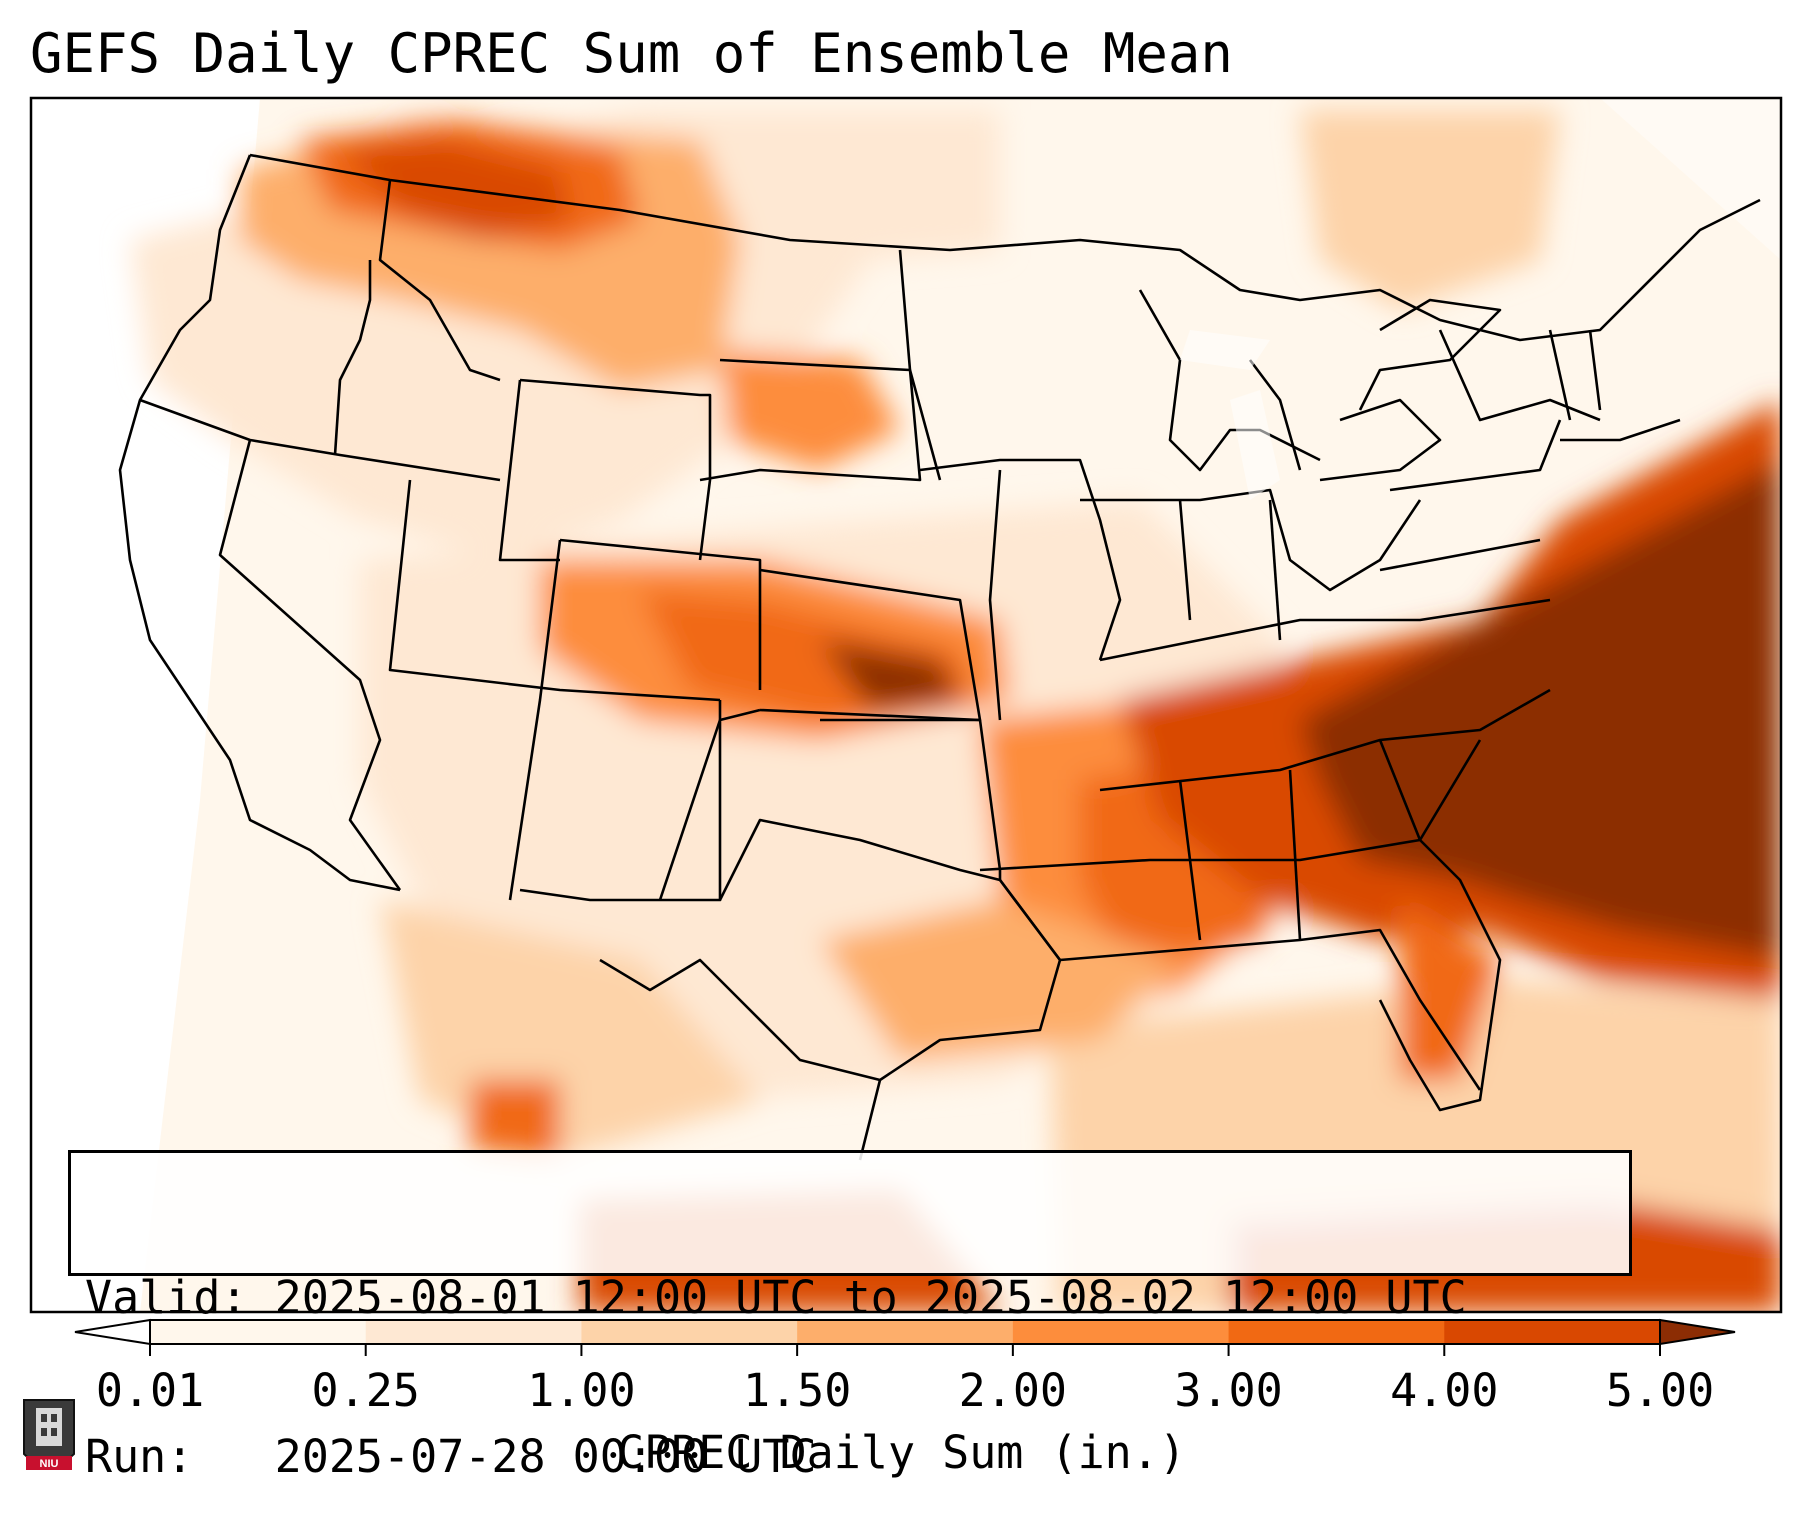 The height and width of the screenshot is (1536, 1803). Describe the element at coordinates (365, 1390) in the screenshot. I see `colorbar-tick-label: 0.25` at that location.